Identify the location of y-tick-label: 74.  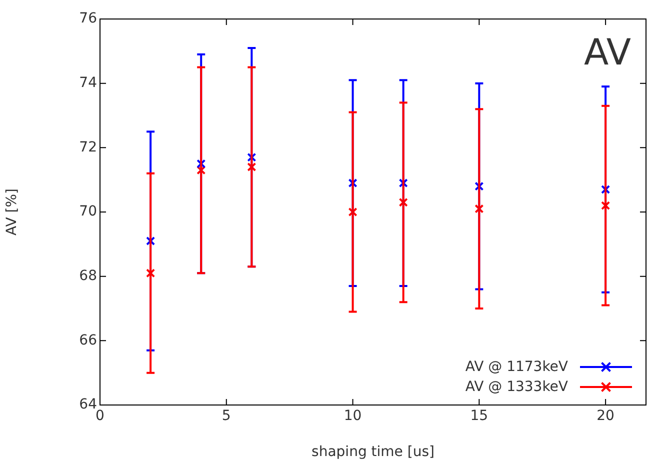
(88, 82).